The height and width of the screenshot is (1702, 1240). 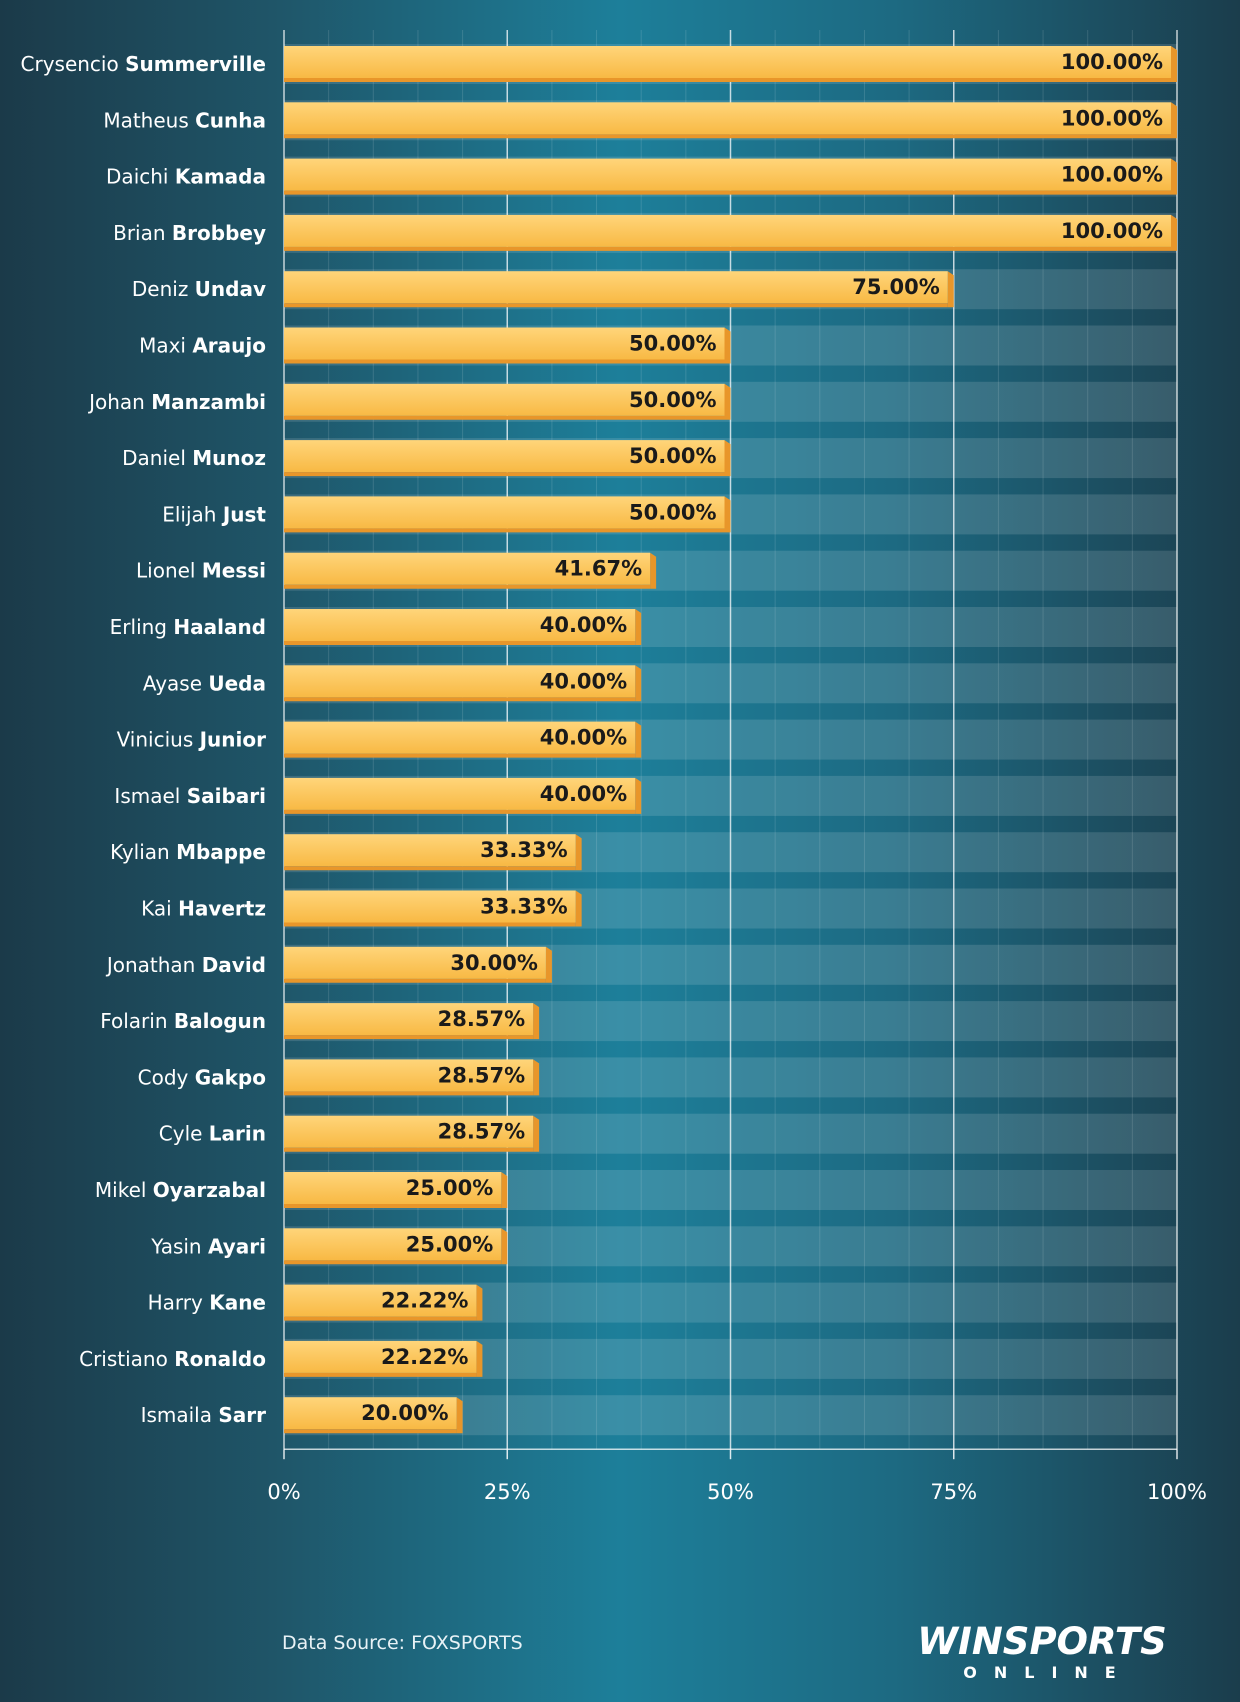 I want to click on x-tick-label: 0%, so click(x=283, y=1492).